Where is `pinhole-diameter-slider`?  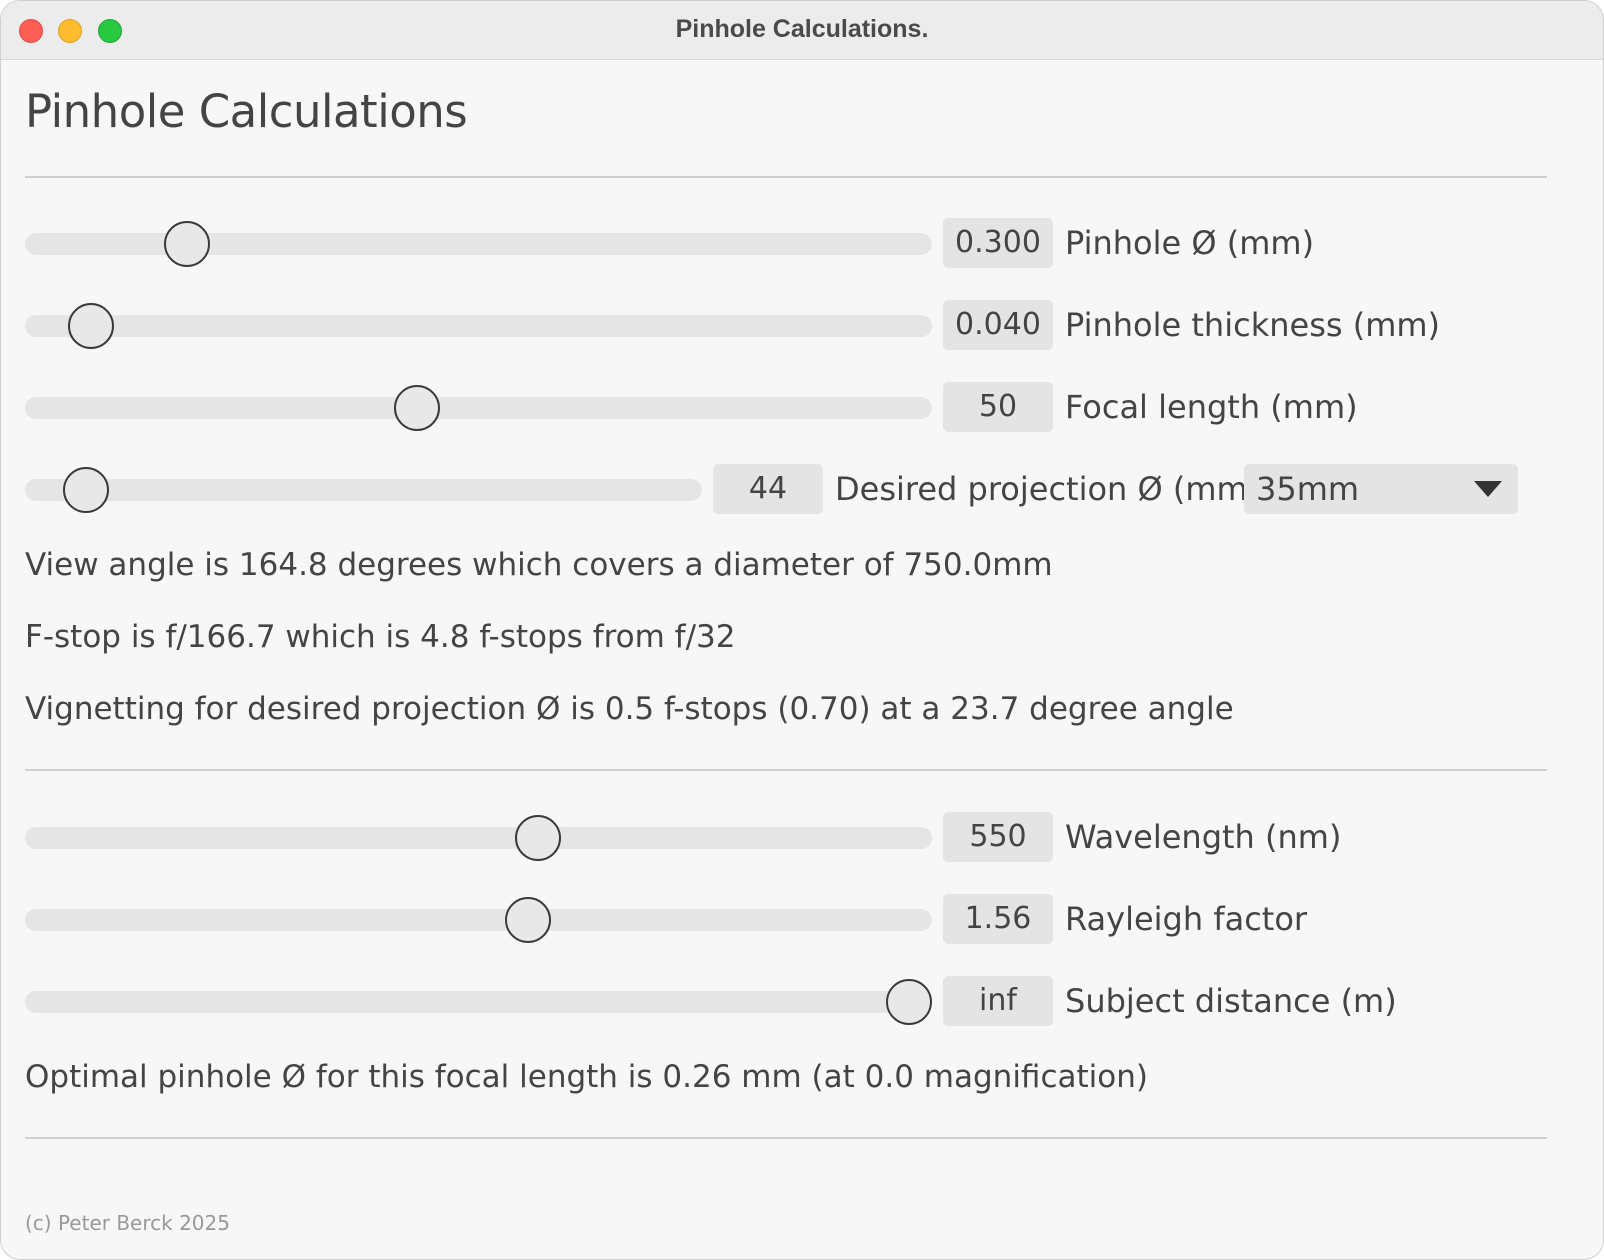
pinhole-diameter-slider is located at coordinates (478, 244).